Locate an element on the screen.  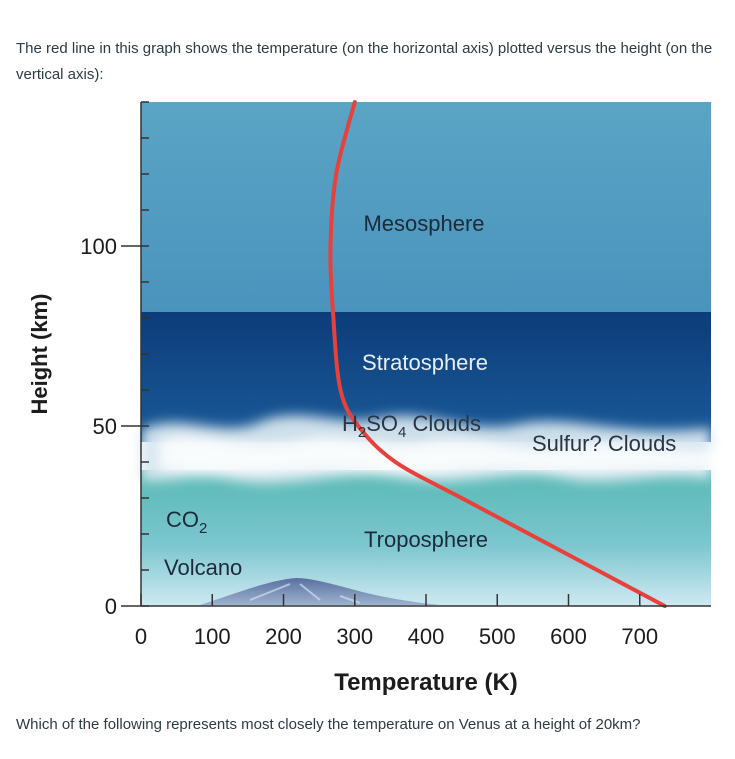
x-tick-label: 300 is located at coordinates (354, 636).